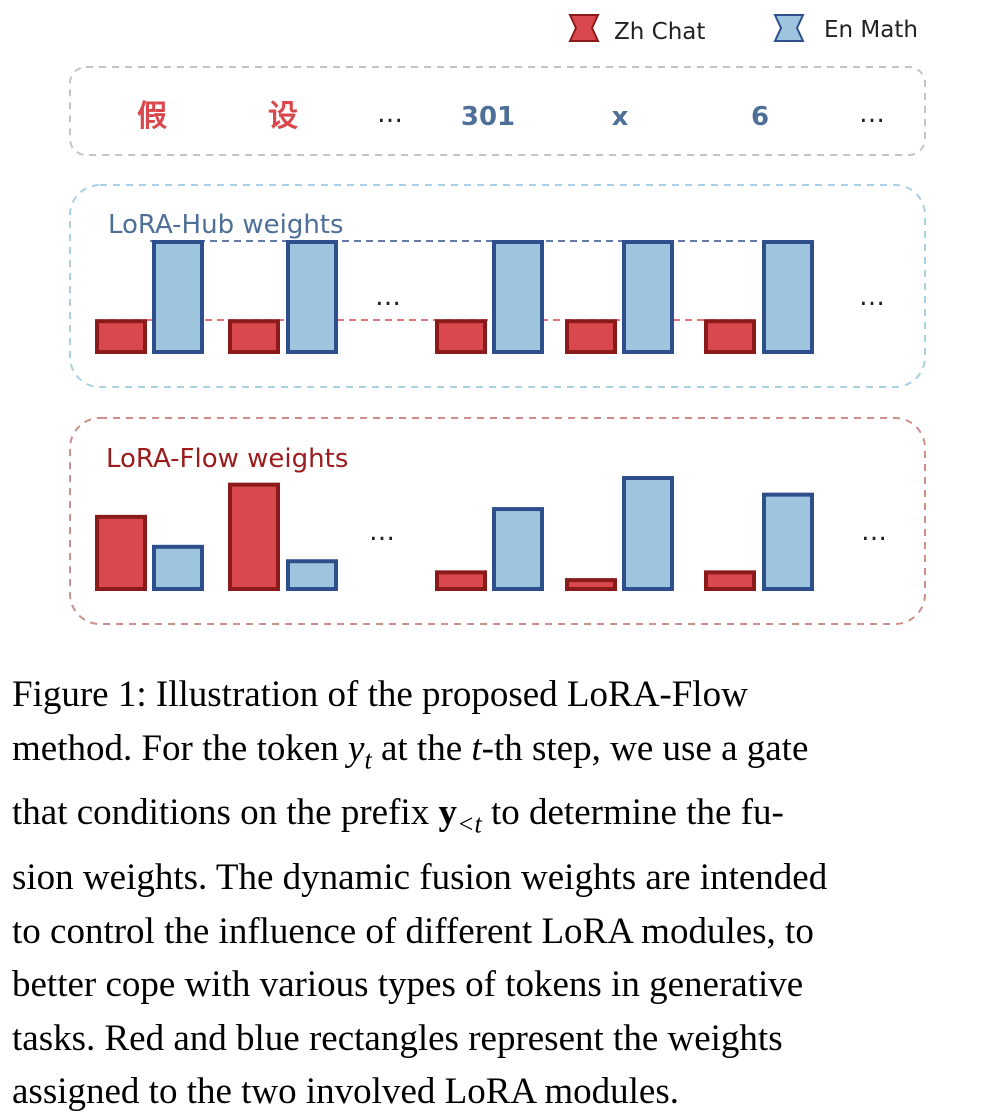 The height and width of the screenshot is (1119, 990). Describe the element at coordinates (152, 116) in the screenshot. I see `token-0: 假` at that location.